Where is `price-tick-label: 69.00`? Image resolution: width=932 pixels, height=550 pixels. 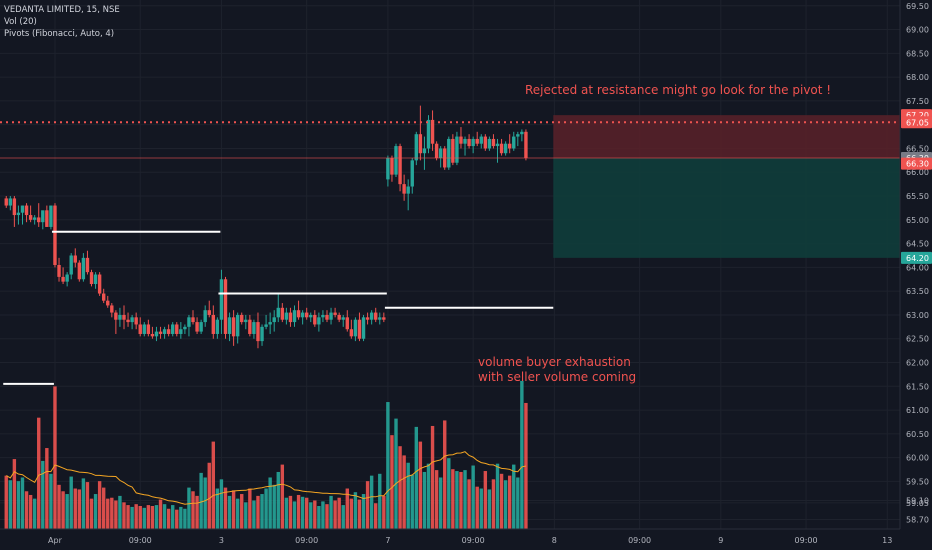
price-tick-label: 69.00 is located at coordinates (917, 30).